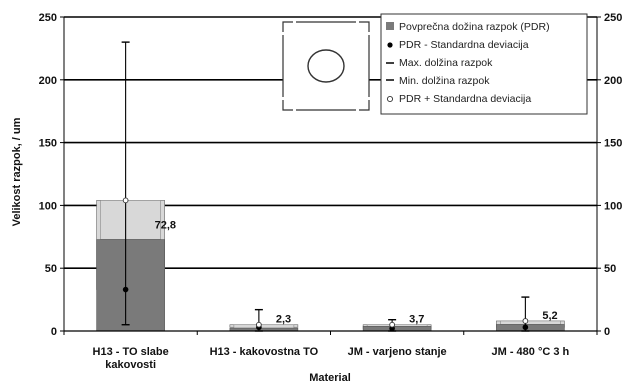 The width and height of the screenshot is (627, 383). Describe the element at coordinates (446, 63) in the screenshot. I see `legend-label-max: Max. dolžina razpok` at that location.